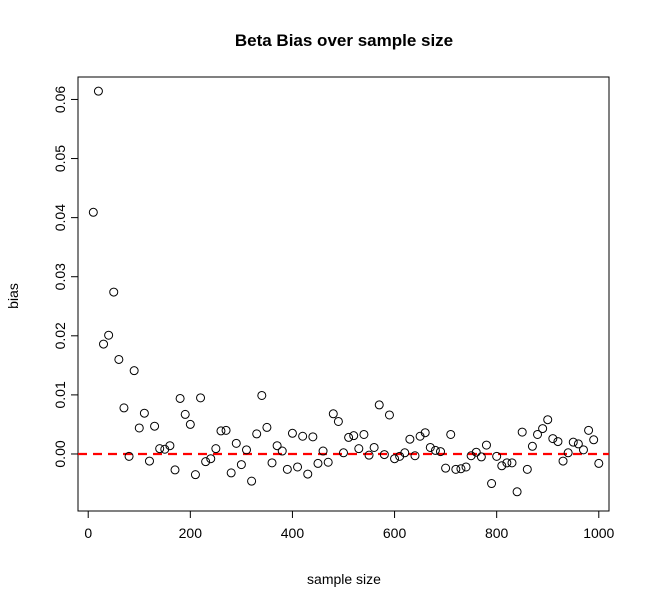 This screenshot has width=649, height=609. Describe the element at coordinates (13, 296) in the screenshot. I see `y-axis-label: bias` at that location.